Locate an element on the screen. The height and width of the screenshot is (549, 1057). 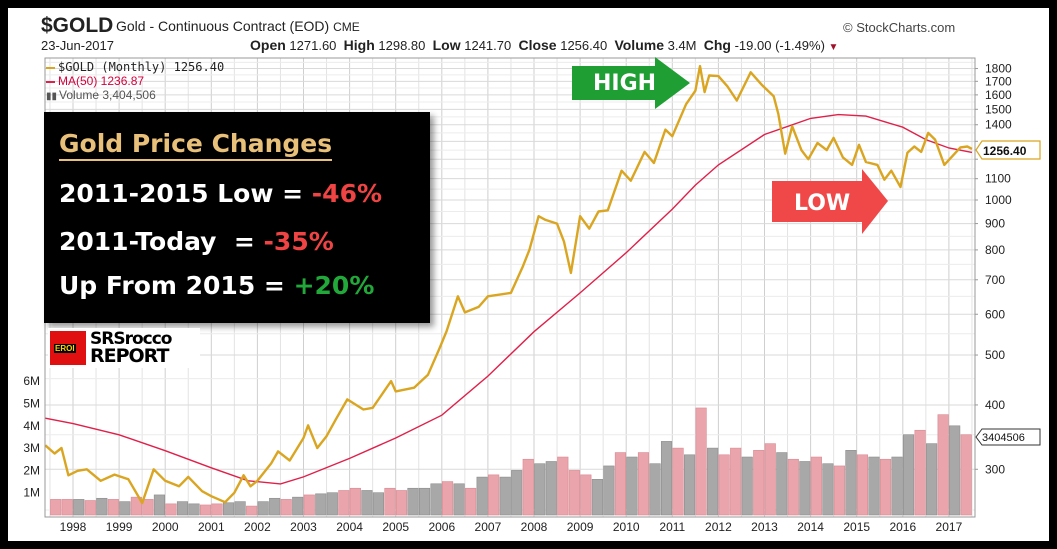
x-tick-label: 2013 is located at coordinates (764, 527).